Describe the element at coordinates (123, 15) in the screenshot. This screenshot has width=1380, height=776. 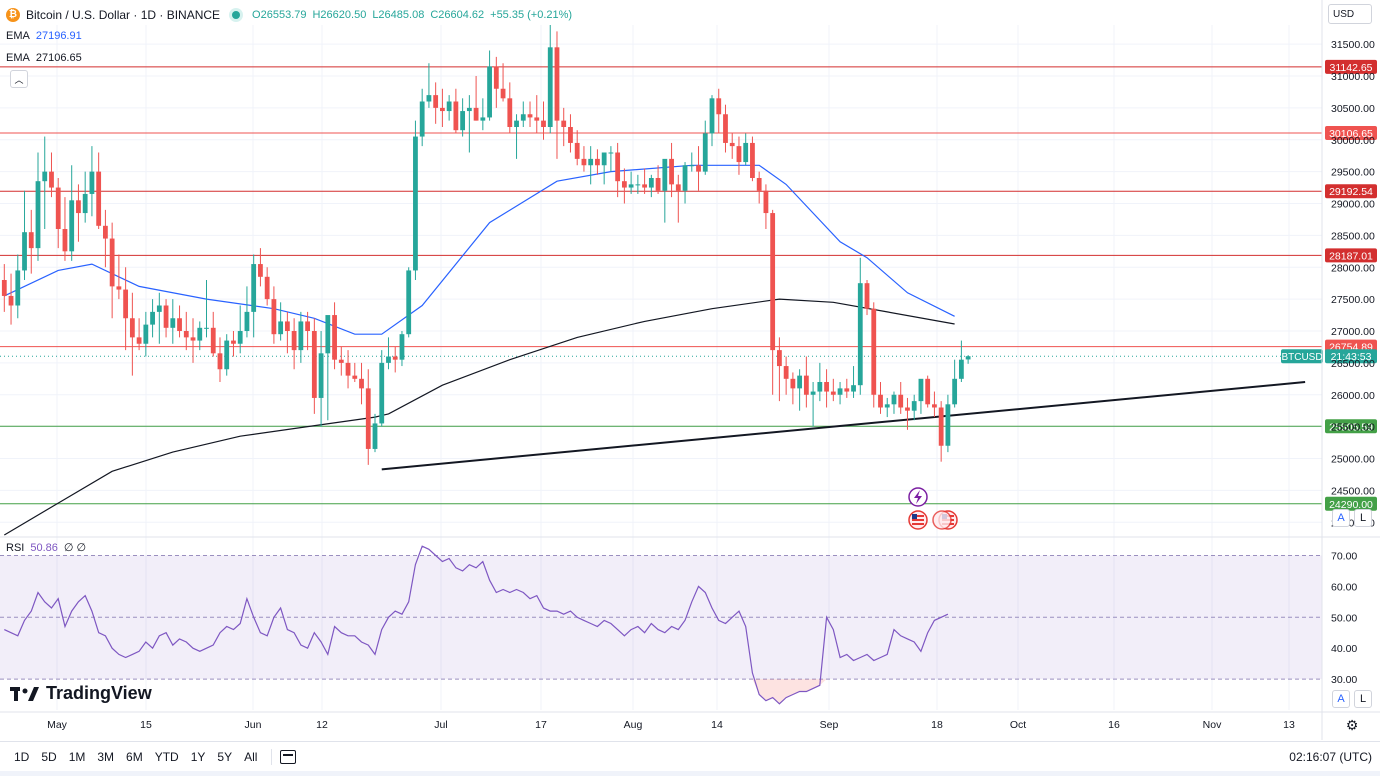
I see `symbol-title: Bitcoin / U.S. Dollar · 1D · BINANCE` at that location.